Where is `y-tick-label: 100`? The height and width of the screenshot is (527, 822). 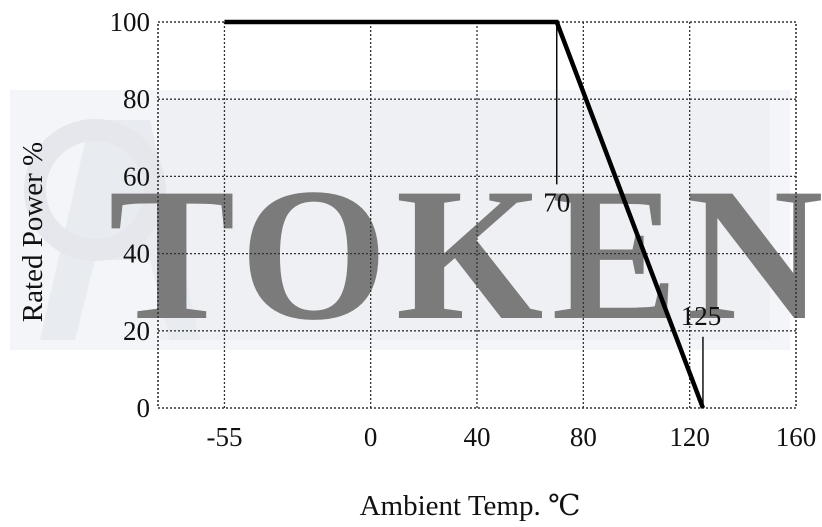
y-tick-label: 100 is located at coordinates (130, 22).